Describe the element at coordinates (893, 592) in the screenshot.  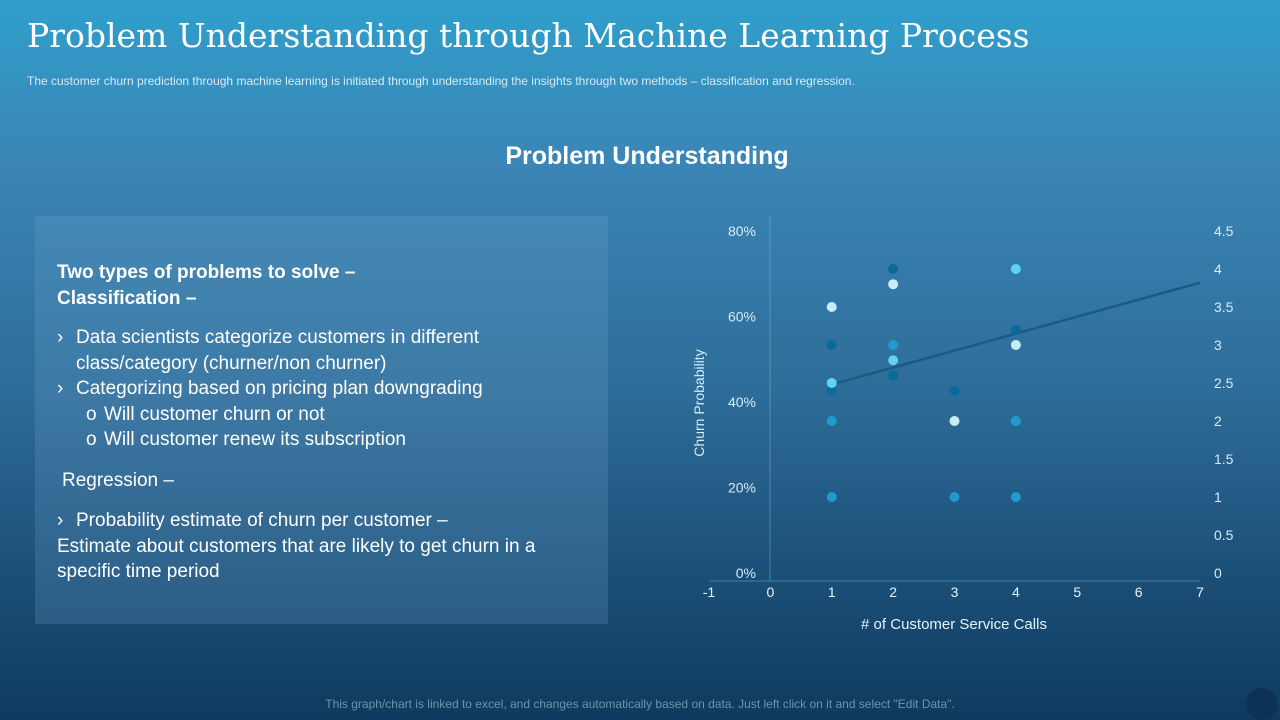
I see `x-tick-label: 2` at that location.